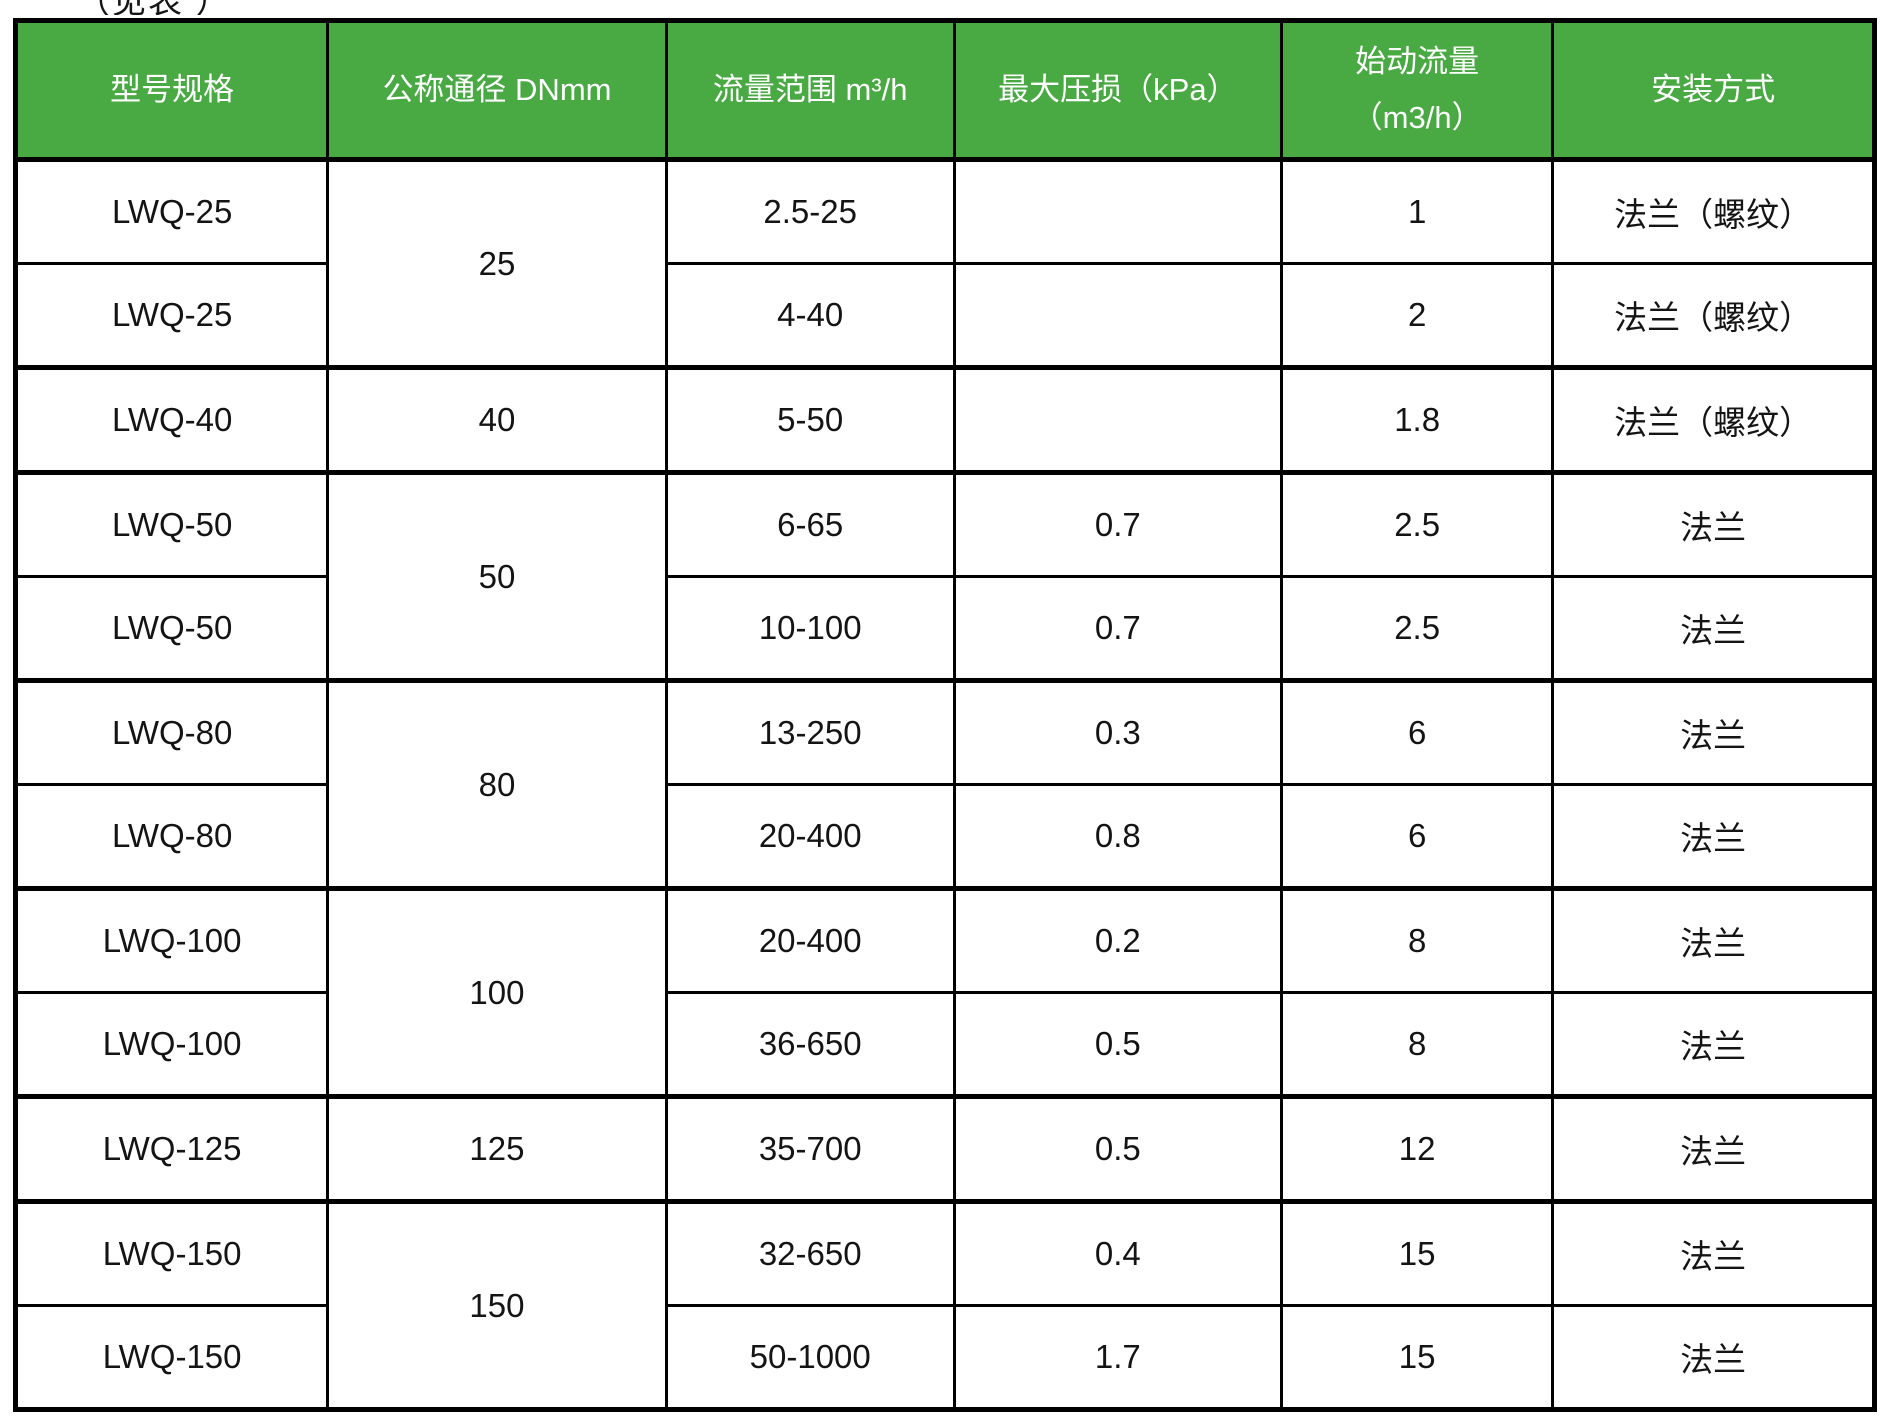 The image size is (1890, 1416). I want to click on cell-nominal-diameter: 50, so click(497, 576).